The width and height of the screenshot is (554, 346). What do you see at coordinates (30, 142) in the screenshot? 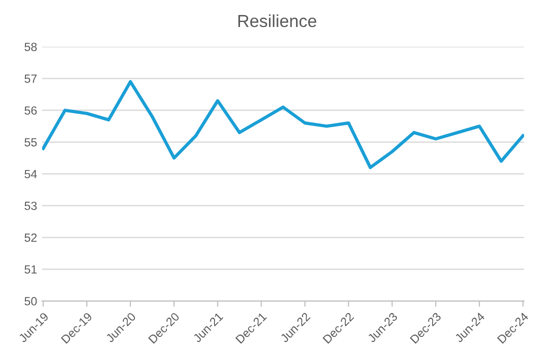
I see `y-tick-label: 55` at bounding box center [30, 142].